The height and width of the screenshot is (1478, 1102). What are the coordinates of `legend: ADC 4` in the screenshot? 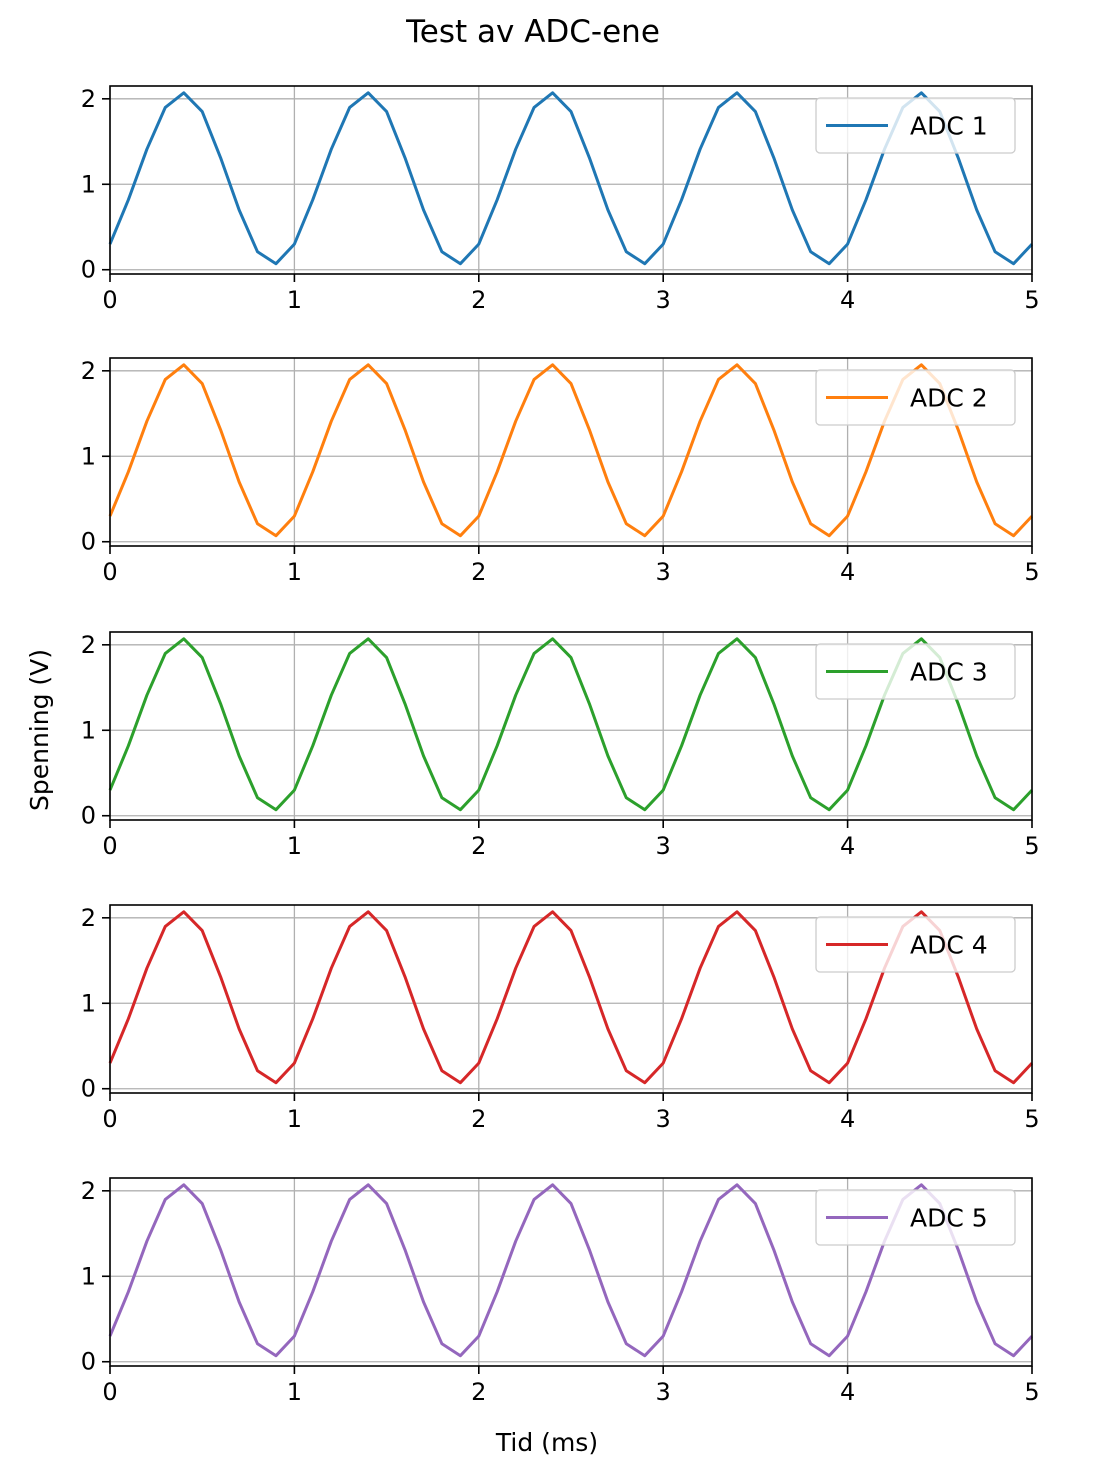 It's located at (915, 944).